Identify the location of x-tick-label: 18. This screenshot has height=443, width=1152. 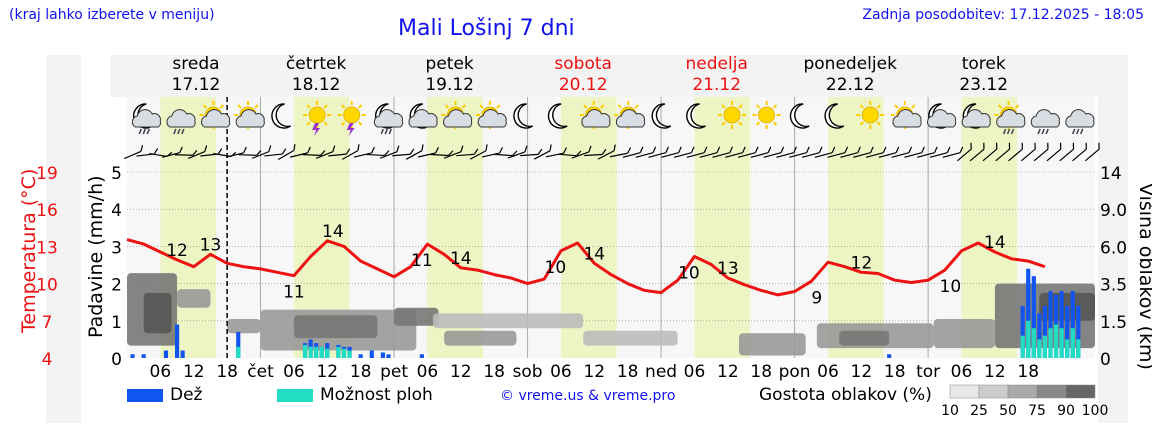
(227, 372).